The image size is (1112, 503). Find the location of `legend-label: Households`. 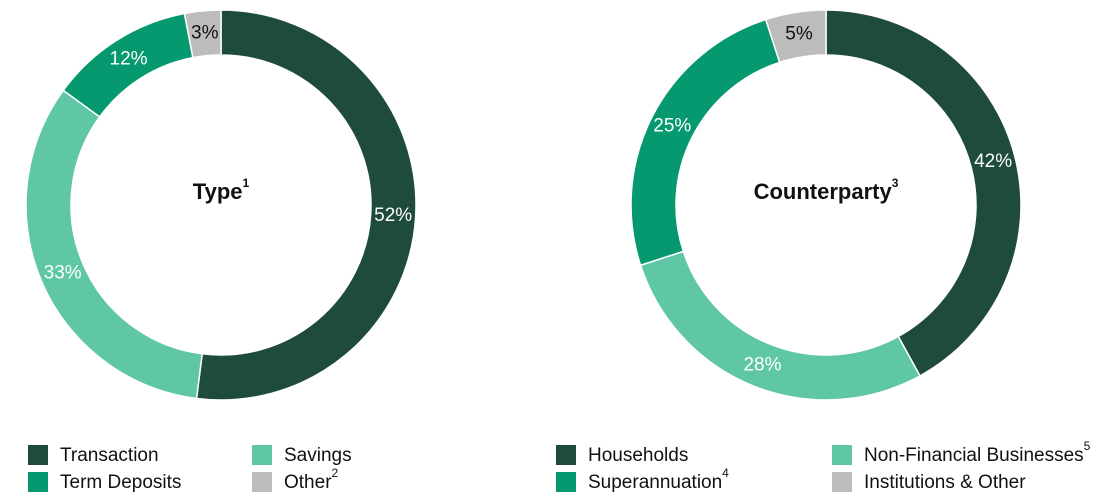

legend-label: Households is located at coordinates (638, 455).